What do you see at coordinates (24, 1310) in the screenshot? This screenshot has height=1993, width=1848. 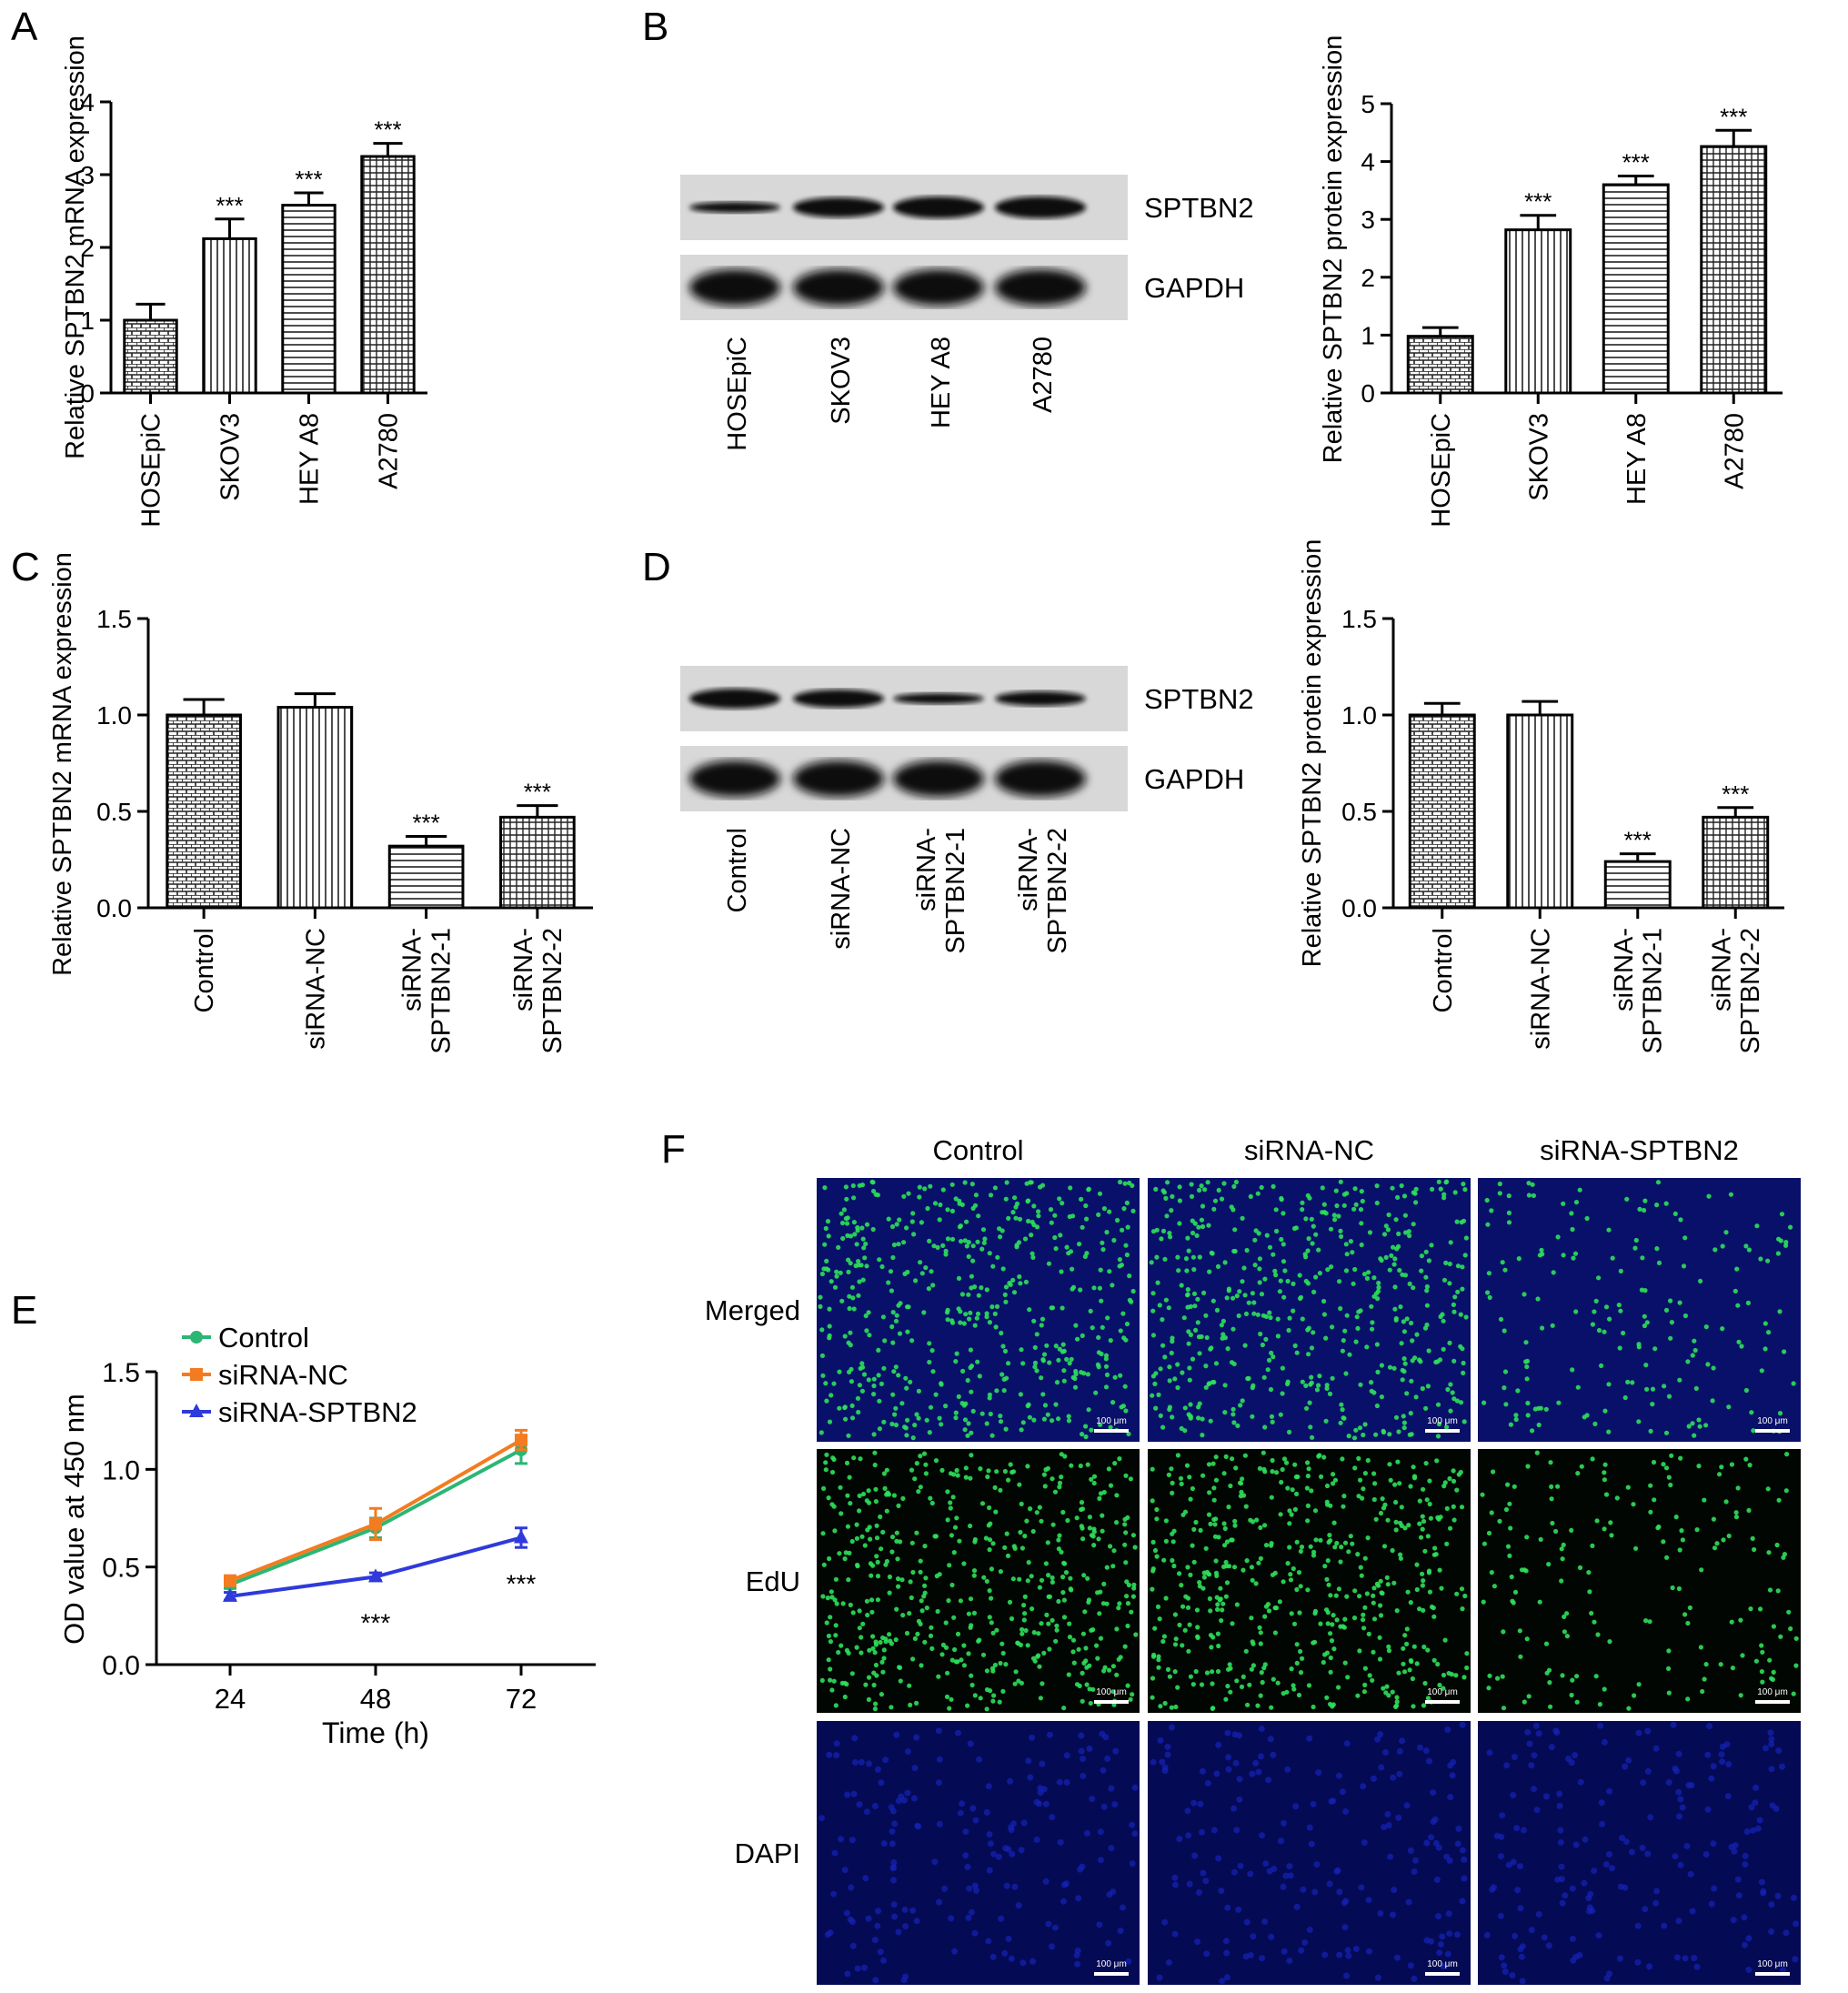 I see `panel-letter-e: E` at bounding box center [24, 1310].